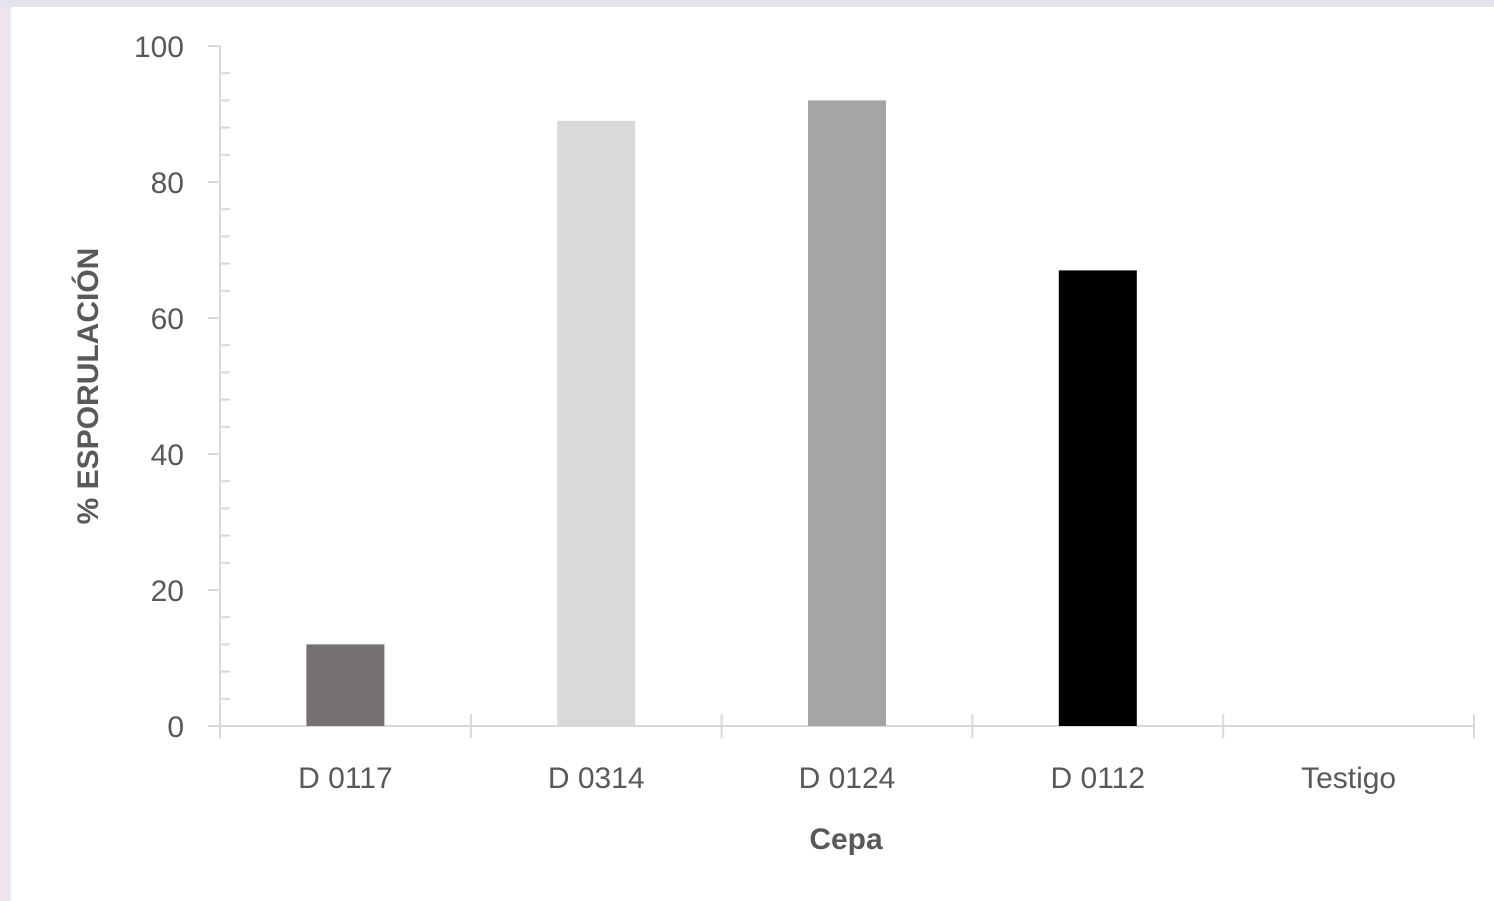  I want to click on x-axis-title: Cepa, so click(846, 839).